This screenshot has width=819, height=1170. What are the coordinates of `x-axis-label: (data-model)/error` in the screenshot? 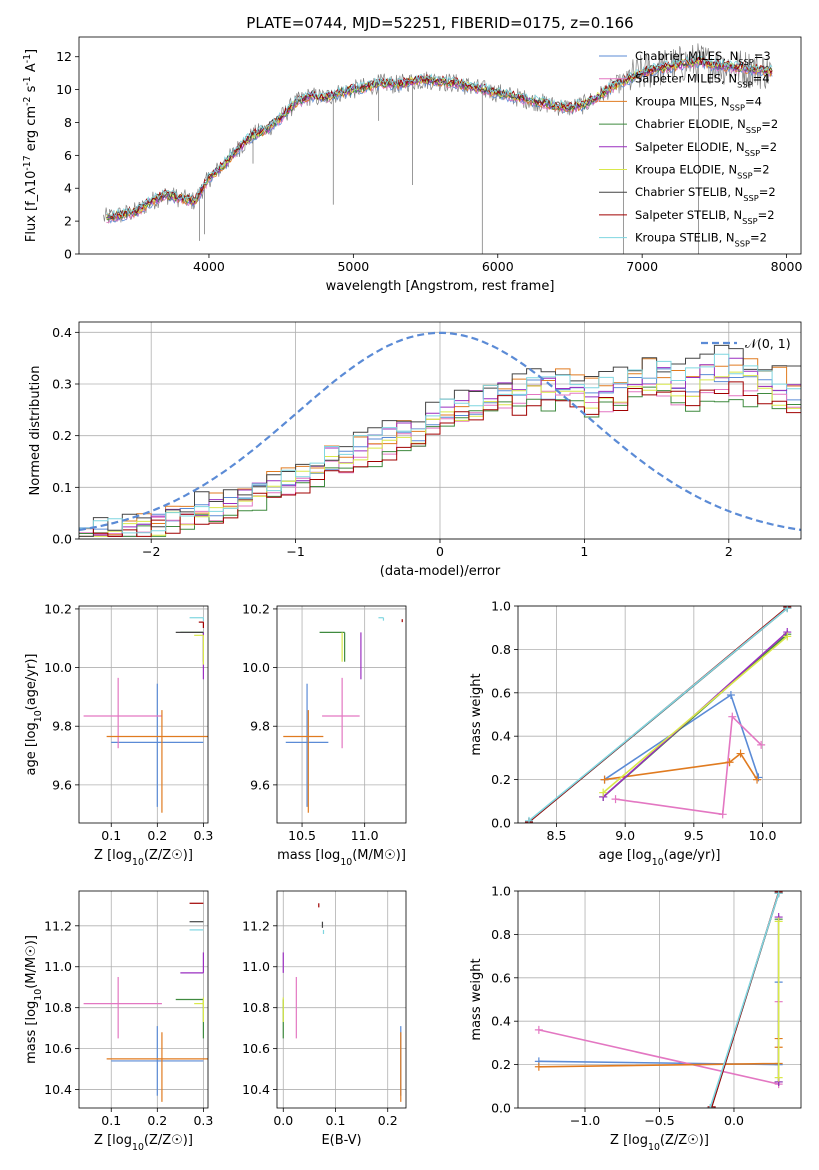 It's located at (440, 571).